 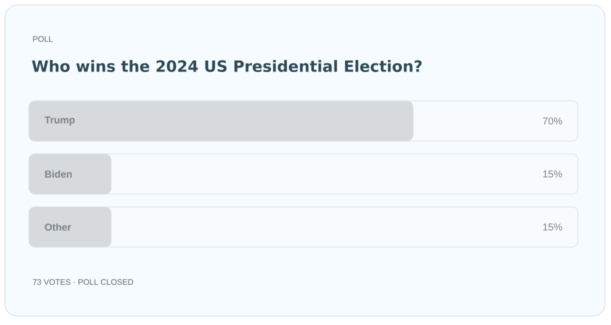 What do you see at coordinates (59, 121) in the screenshot?
I see `y-tick-label: Trump` at bounding box center [59, 121].